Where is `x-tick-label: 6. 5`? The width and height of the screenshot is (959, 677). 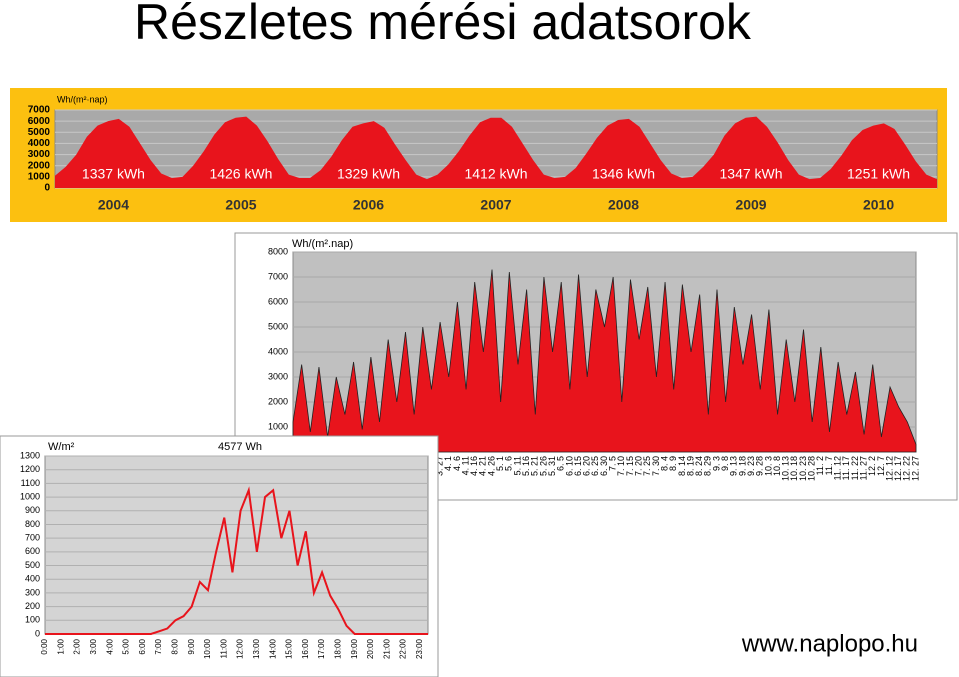 x-tick-label: 6. 5 is located at coordinates (561, 463).